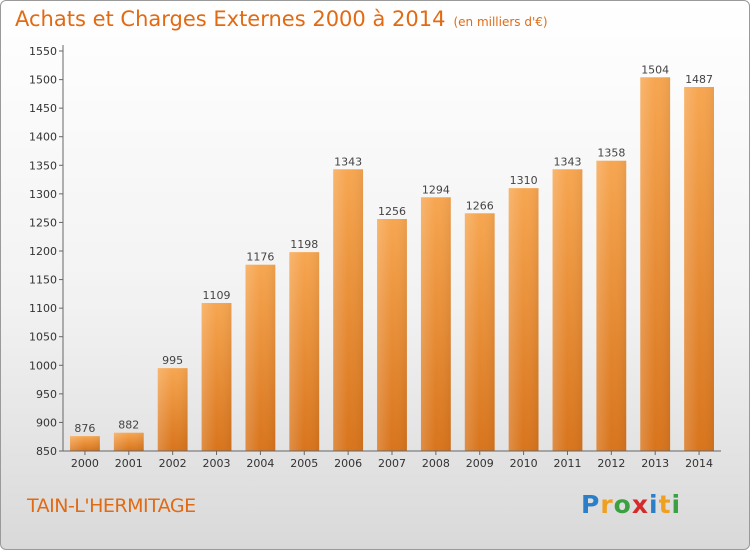 This screenshot has width=750, height=550. I want to click on x-tick-label: 2009, so click(480, 463).